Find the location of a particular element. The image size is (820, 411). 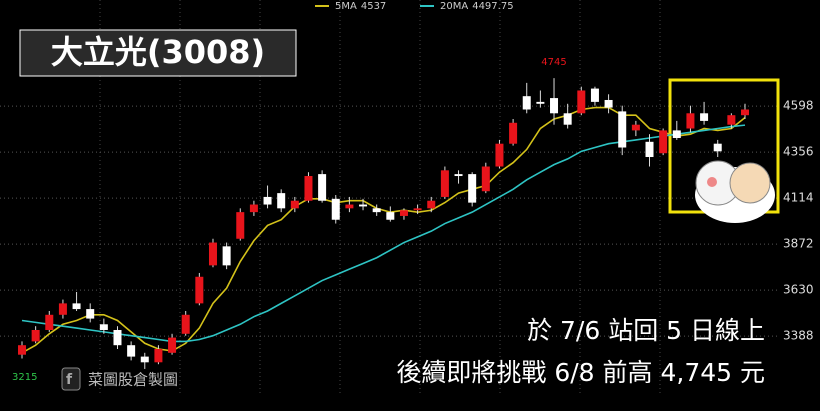

watermark-icon is located at coordinates (71, 379).